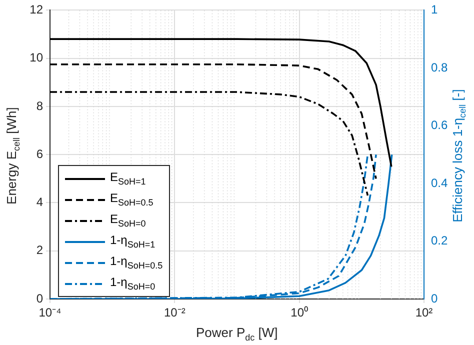 The image size is (474, 345). Describe the element at coordinates (40, 202) in the screenshot. I see `y-tick-label: 4` at that location.